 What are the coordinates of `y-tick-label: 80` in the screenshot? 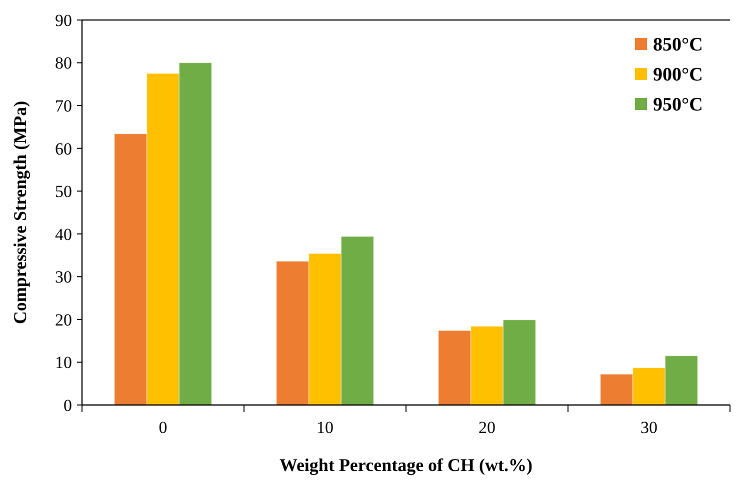 It's located at (63, 63).